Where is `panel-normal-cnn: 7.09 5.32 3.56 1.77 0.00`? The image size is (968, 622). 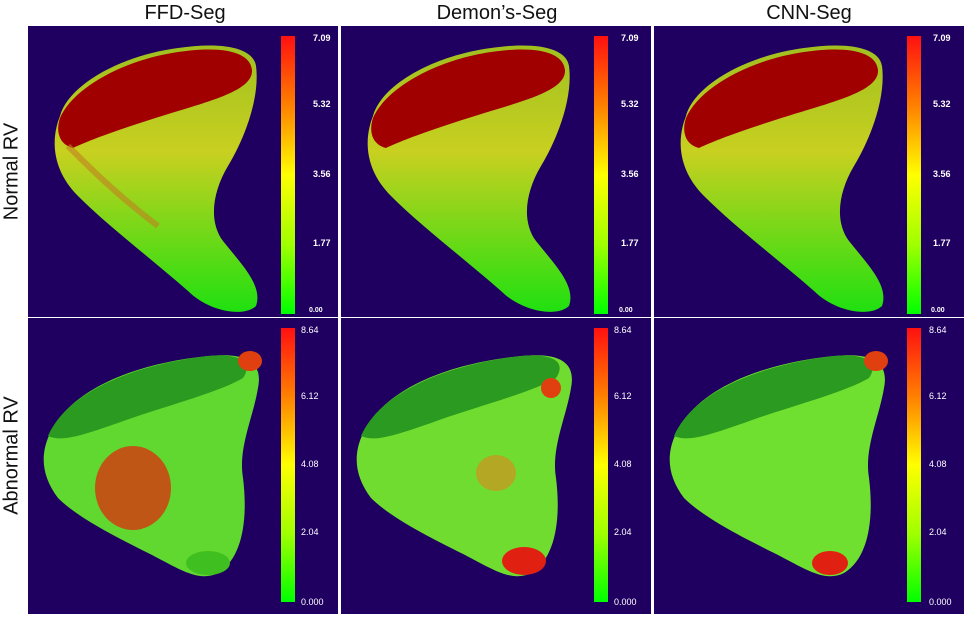
panel-normal-cnn: 7.09 5.32 3.56 1.77 0.00 is located at coordinates (809, 171).